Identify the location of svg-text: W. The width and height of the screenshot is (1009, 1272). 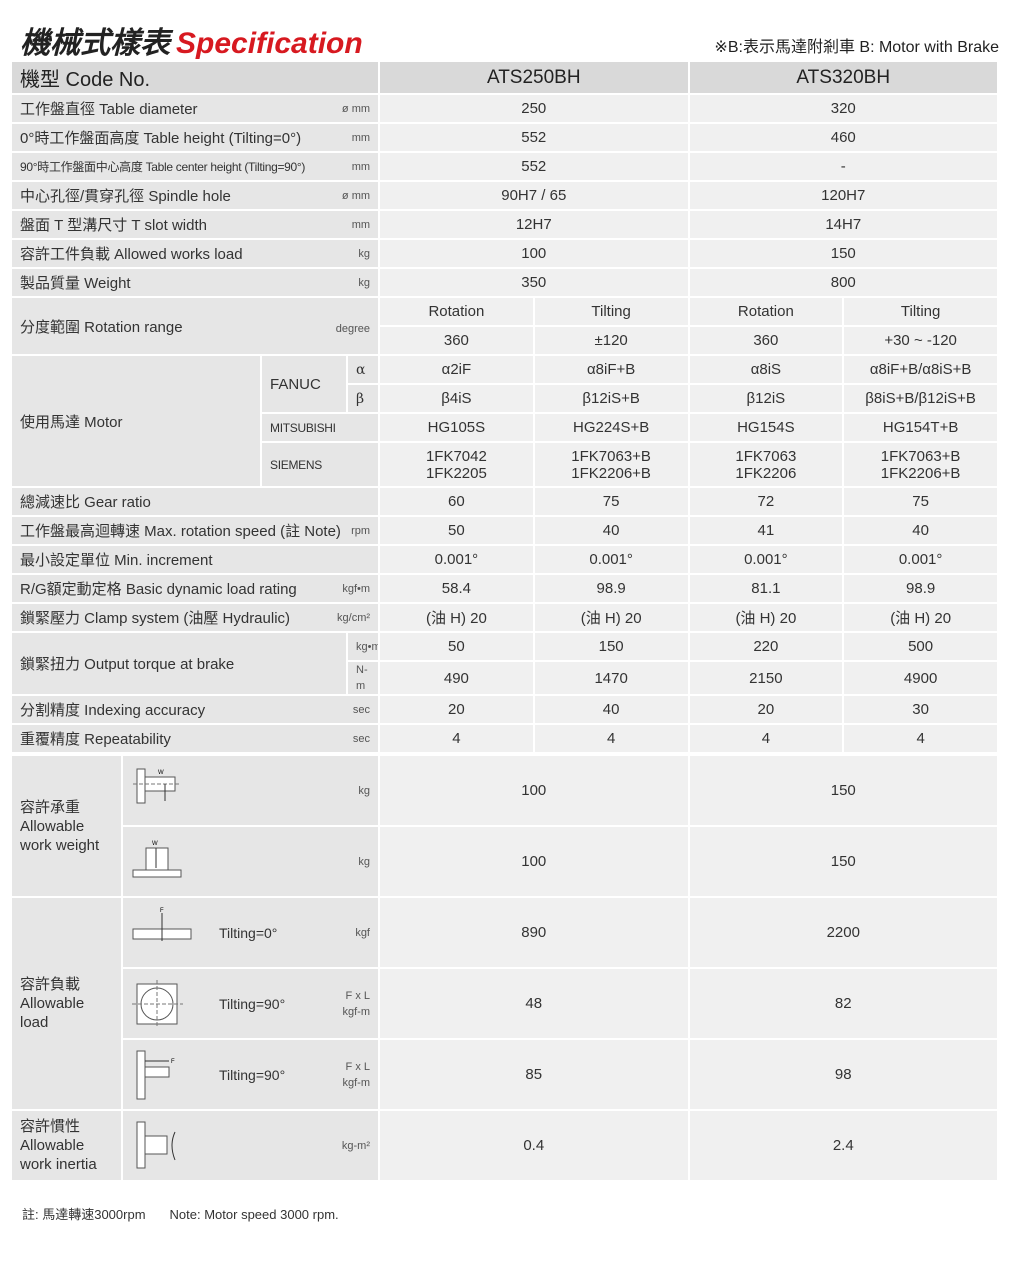
(155, 844).